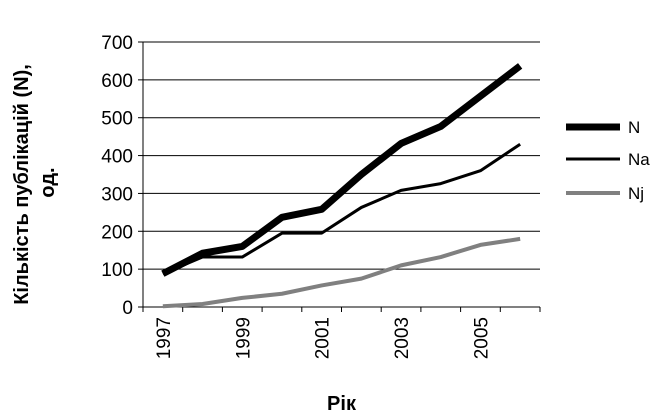  I want to click on y-tick-label-600: 600, so click(117, 81).